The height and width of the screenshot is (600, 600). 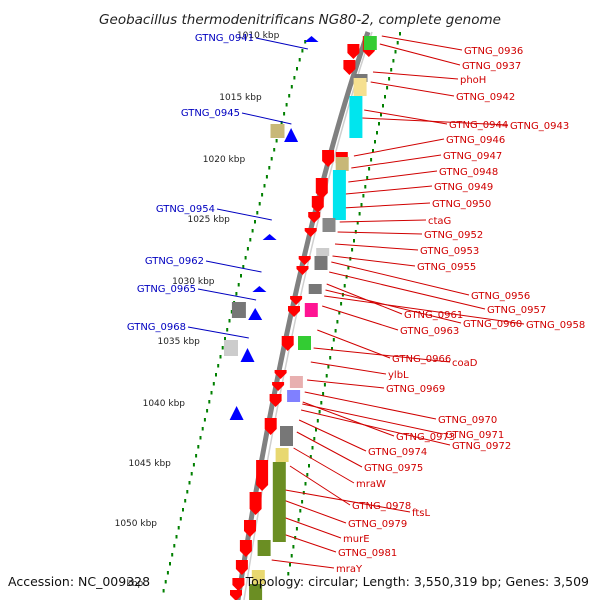 What do you see at coordinates (178, 342) in the screenshot?
I see `kbp-tick-label: 1035 kbp` at bounding box center [178, 342].